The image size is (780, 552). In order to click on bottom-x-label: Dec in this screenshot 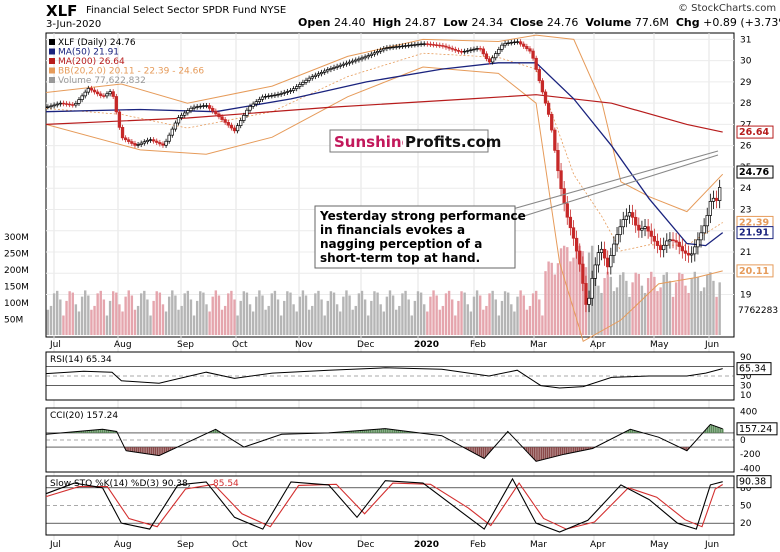, I will do `click(365, 545)`.